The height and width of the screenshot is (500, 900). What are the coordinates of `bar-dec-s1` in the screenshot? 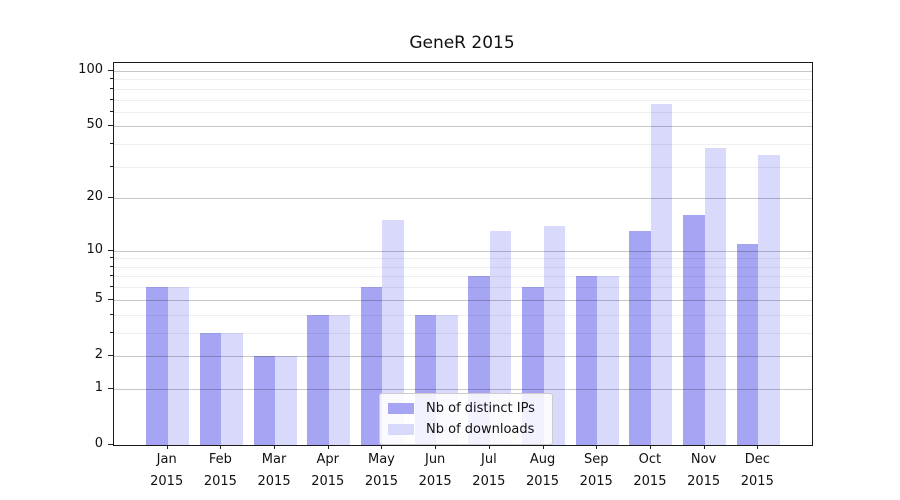 It's located at (769, 299).